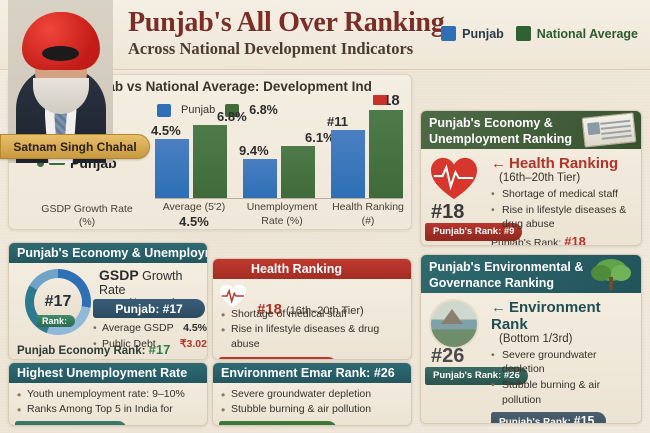  Describe the element at coordinates (611, 274) in the screenshot. I see `tree-icon` at that location.